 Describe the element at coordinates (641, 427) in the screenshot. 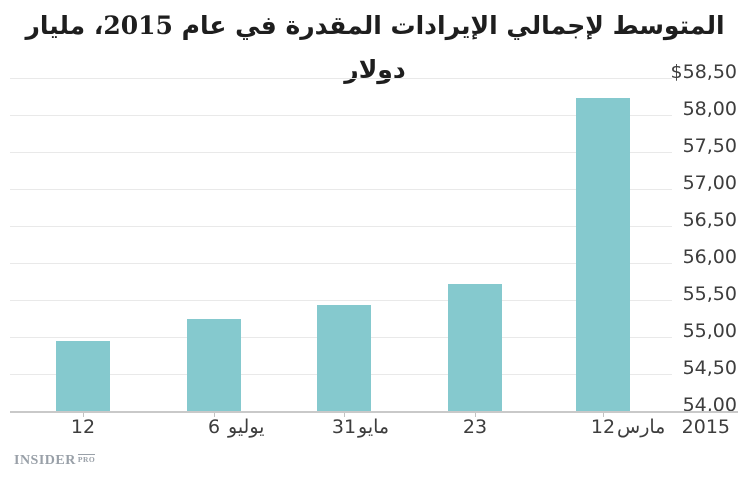

I see `x-axis-month-label: مارس` at that location.